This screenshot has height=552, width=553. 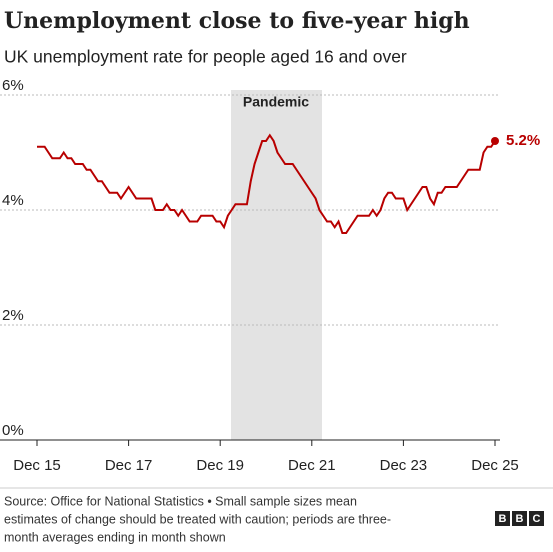 What do you see at coordinates (276, 265) in the screenshot?
I see `pandemic-shade` at bounding box center [276, 265].